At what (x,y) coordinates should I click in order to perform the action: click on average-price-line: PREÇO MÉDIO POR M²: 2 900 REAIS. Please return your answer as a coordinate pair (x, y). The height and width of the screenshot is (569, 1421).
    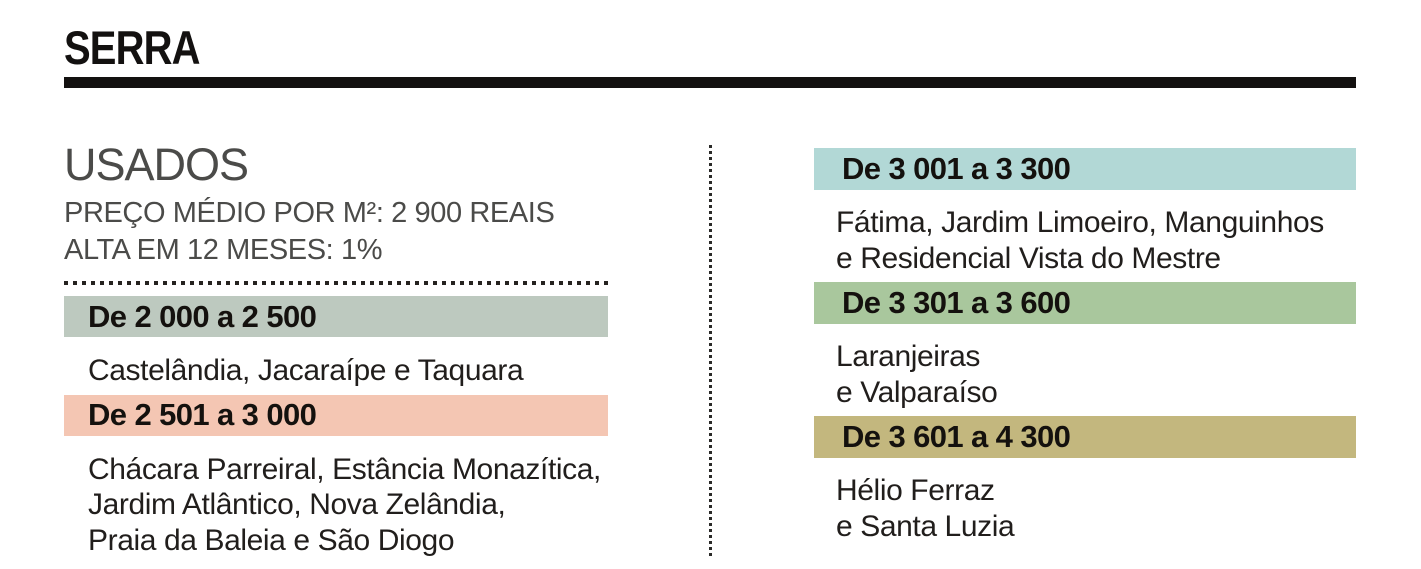
    Looking at the image, I should click on (309, 213).